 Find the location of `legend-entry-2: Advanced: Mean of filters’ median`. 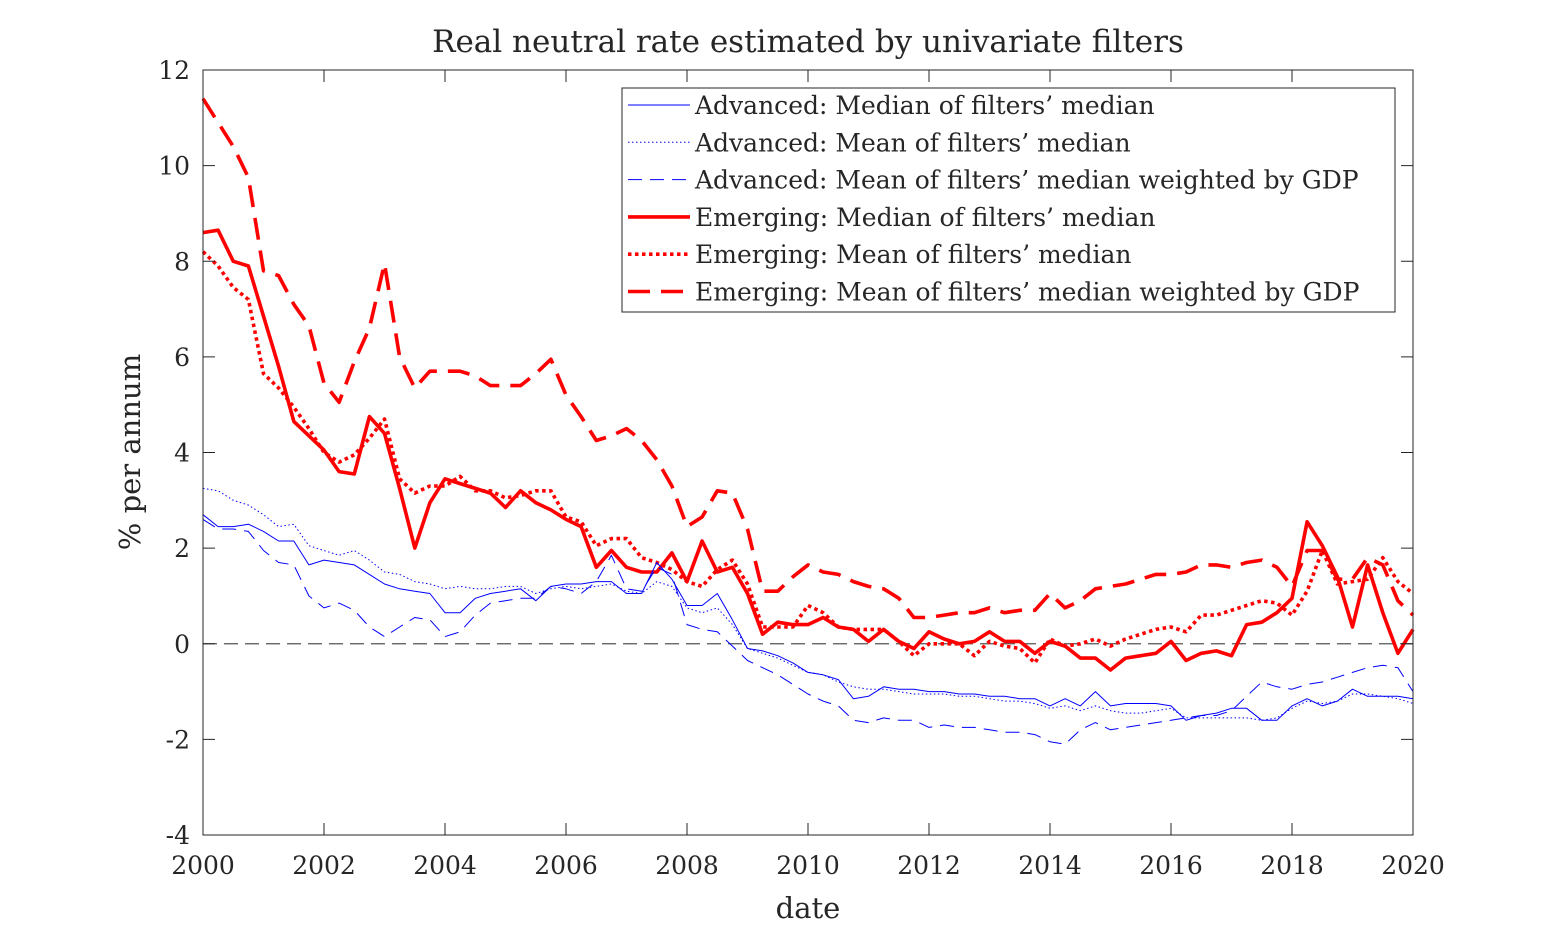

legend-entry-2: Advanced: Mean of filters’ median is located at coordinates (879, 142).